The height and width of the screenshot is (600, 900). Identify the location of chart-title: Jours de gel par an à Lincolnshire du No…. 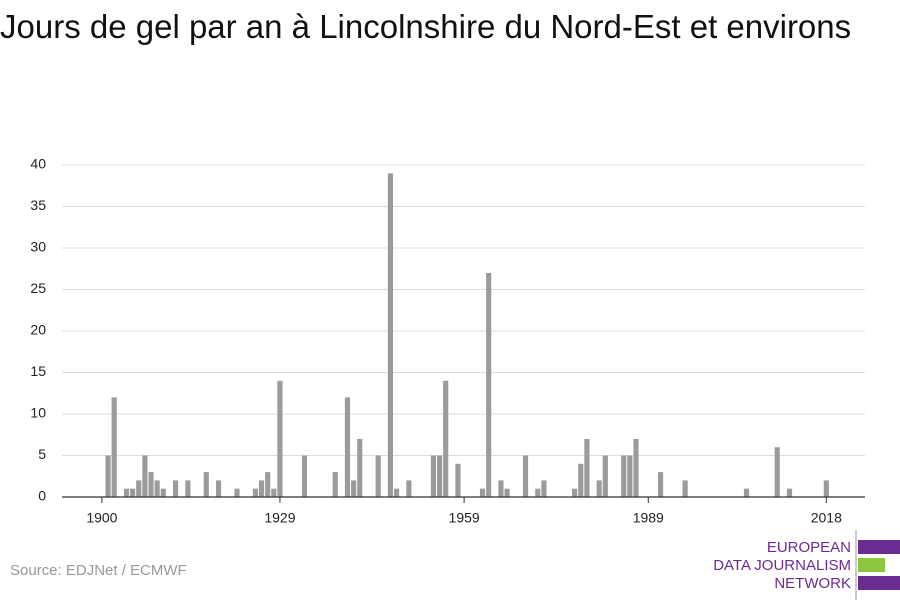
(426, 26).